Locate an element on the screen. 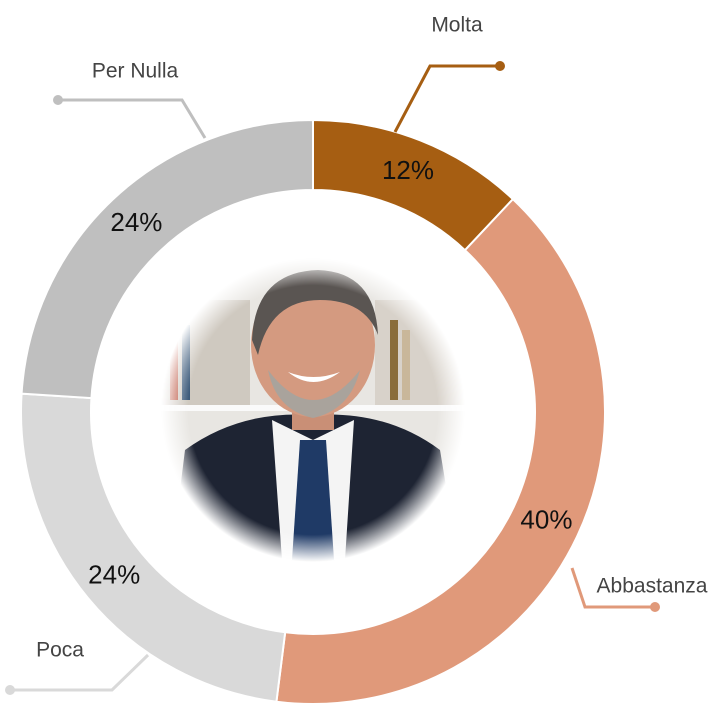  value-label: 40% is located at coordinates (546, 520).